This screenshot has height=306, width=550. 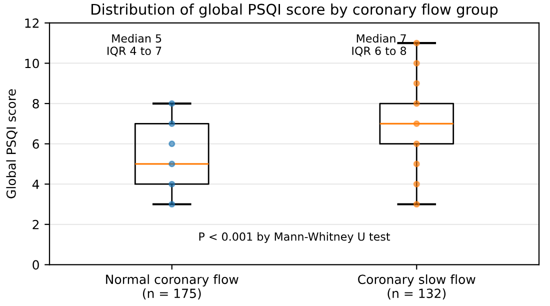 What do you see at coordinates (32, 63) in the screenshot?
I see `y-tick-label: 10` at bounding box center [32, 63].